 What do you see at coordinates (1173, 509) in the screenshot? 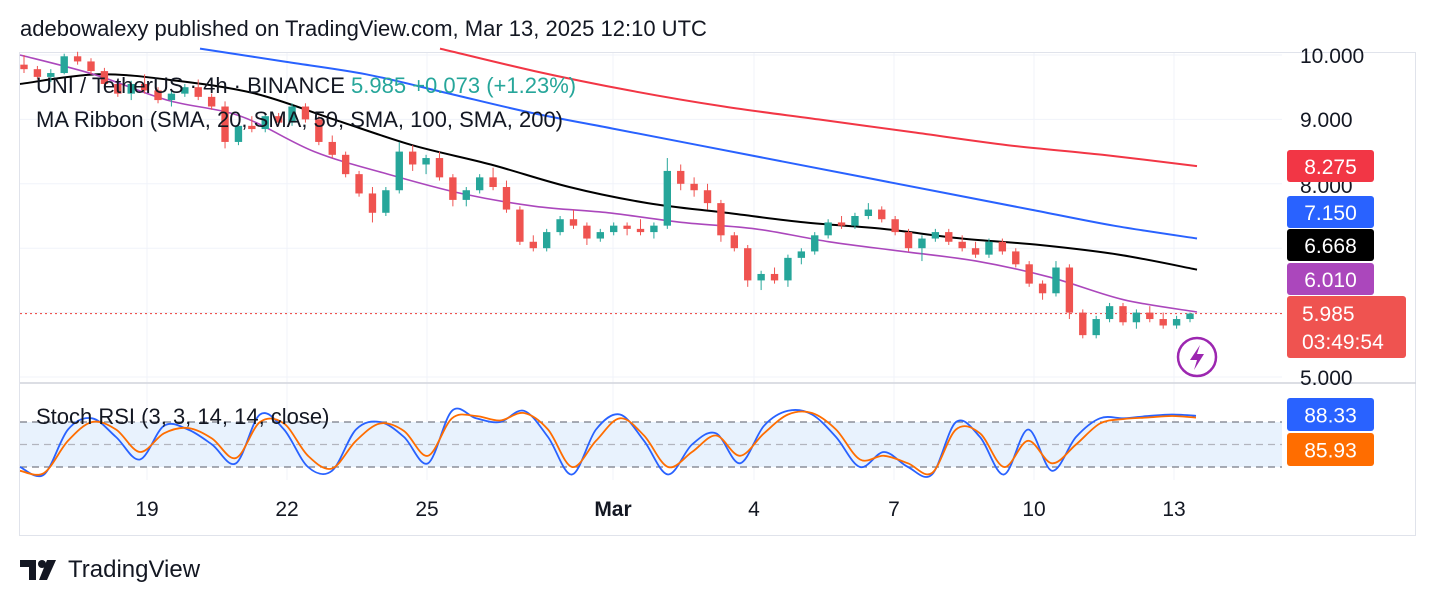
I see `time-tick-label: 13` at bounding box center [1173, 509].